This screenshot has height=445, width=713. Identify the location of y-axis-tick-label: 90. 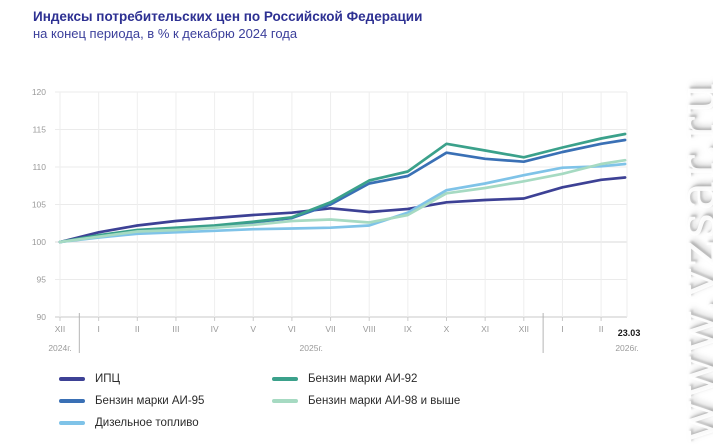
(42, 317).